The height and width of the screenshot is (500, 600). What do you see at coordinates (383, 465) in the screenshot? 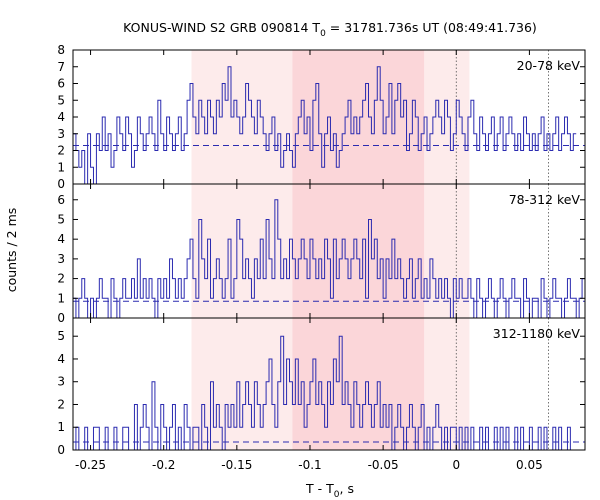
I see `x-tick-label: -0.05` at bounding box center [383, 465].